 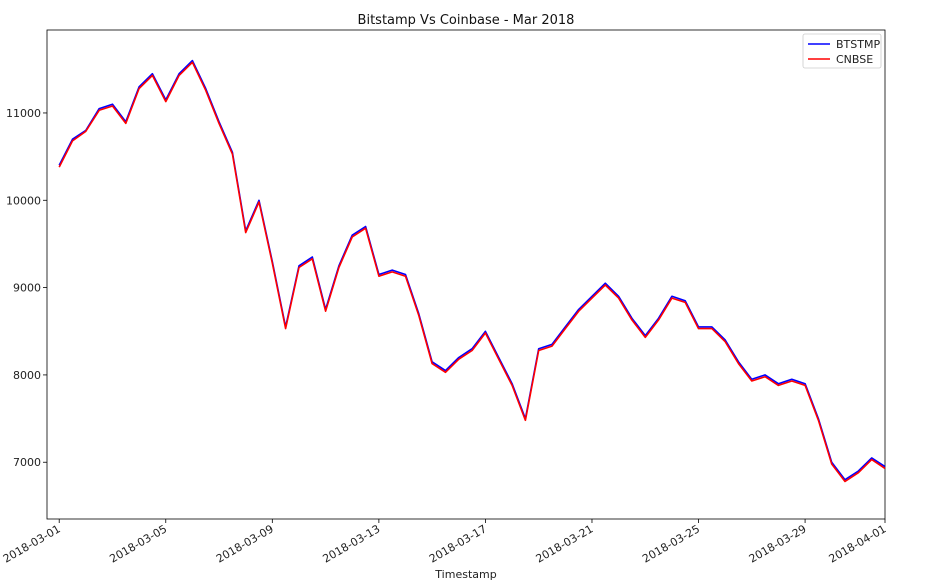 I want to click on x-tick-label: 2018-04-01, so click(x=858, y=543).